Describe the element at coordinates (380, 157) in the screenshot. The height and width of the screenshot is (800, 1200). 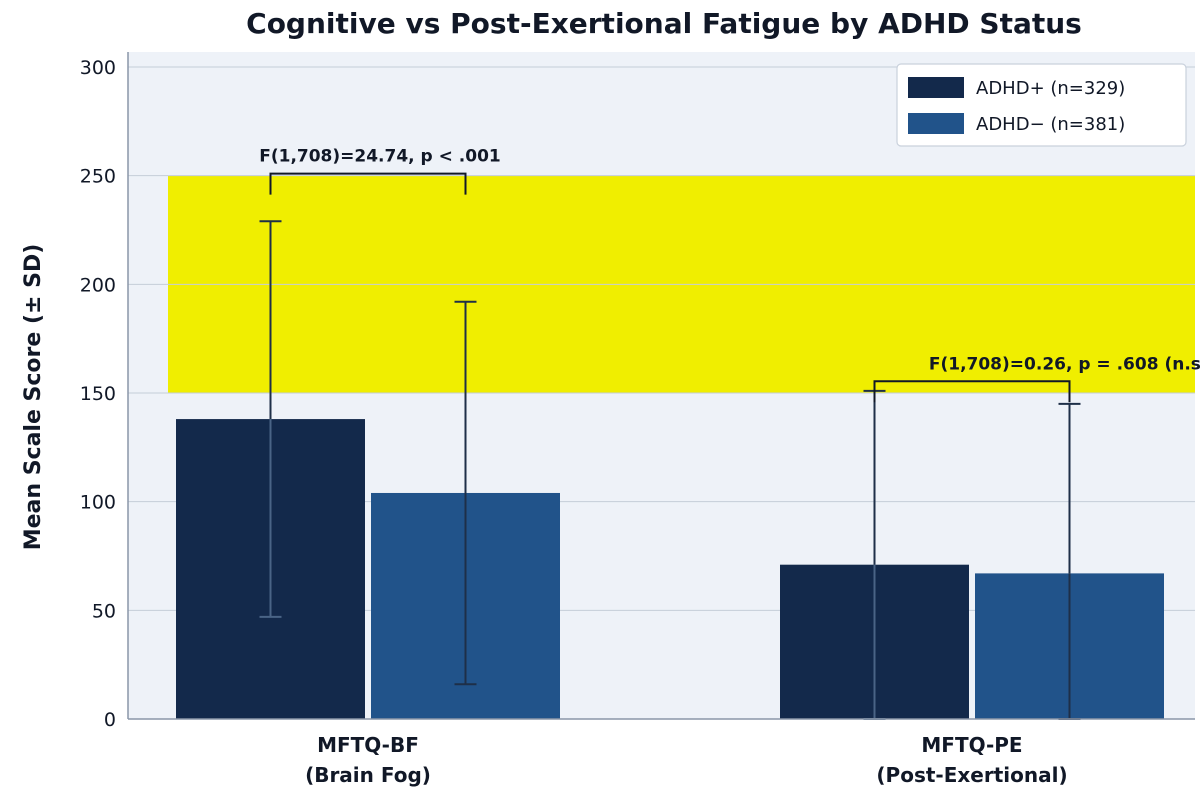
I see `significance-label: F(1,708)=24.74, p < .001` at that location.